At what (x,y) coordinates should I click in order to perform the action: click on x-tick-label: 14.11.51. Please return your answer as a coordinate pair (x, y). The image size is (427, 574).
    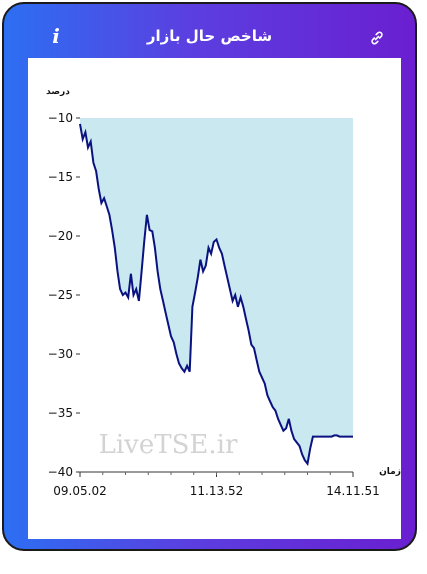
    Looking at the image, I should click on (352, 491).